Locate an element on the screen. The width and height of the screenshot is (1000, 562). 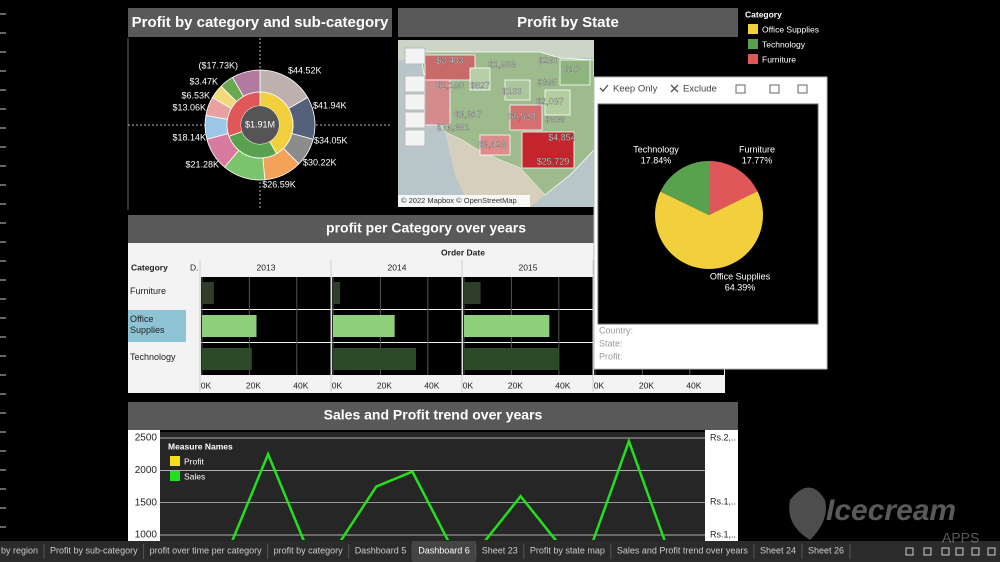
donut-label: $3.47K is located at coordinates (203, 81).